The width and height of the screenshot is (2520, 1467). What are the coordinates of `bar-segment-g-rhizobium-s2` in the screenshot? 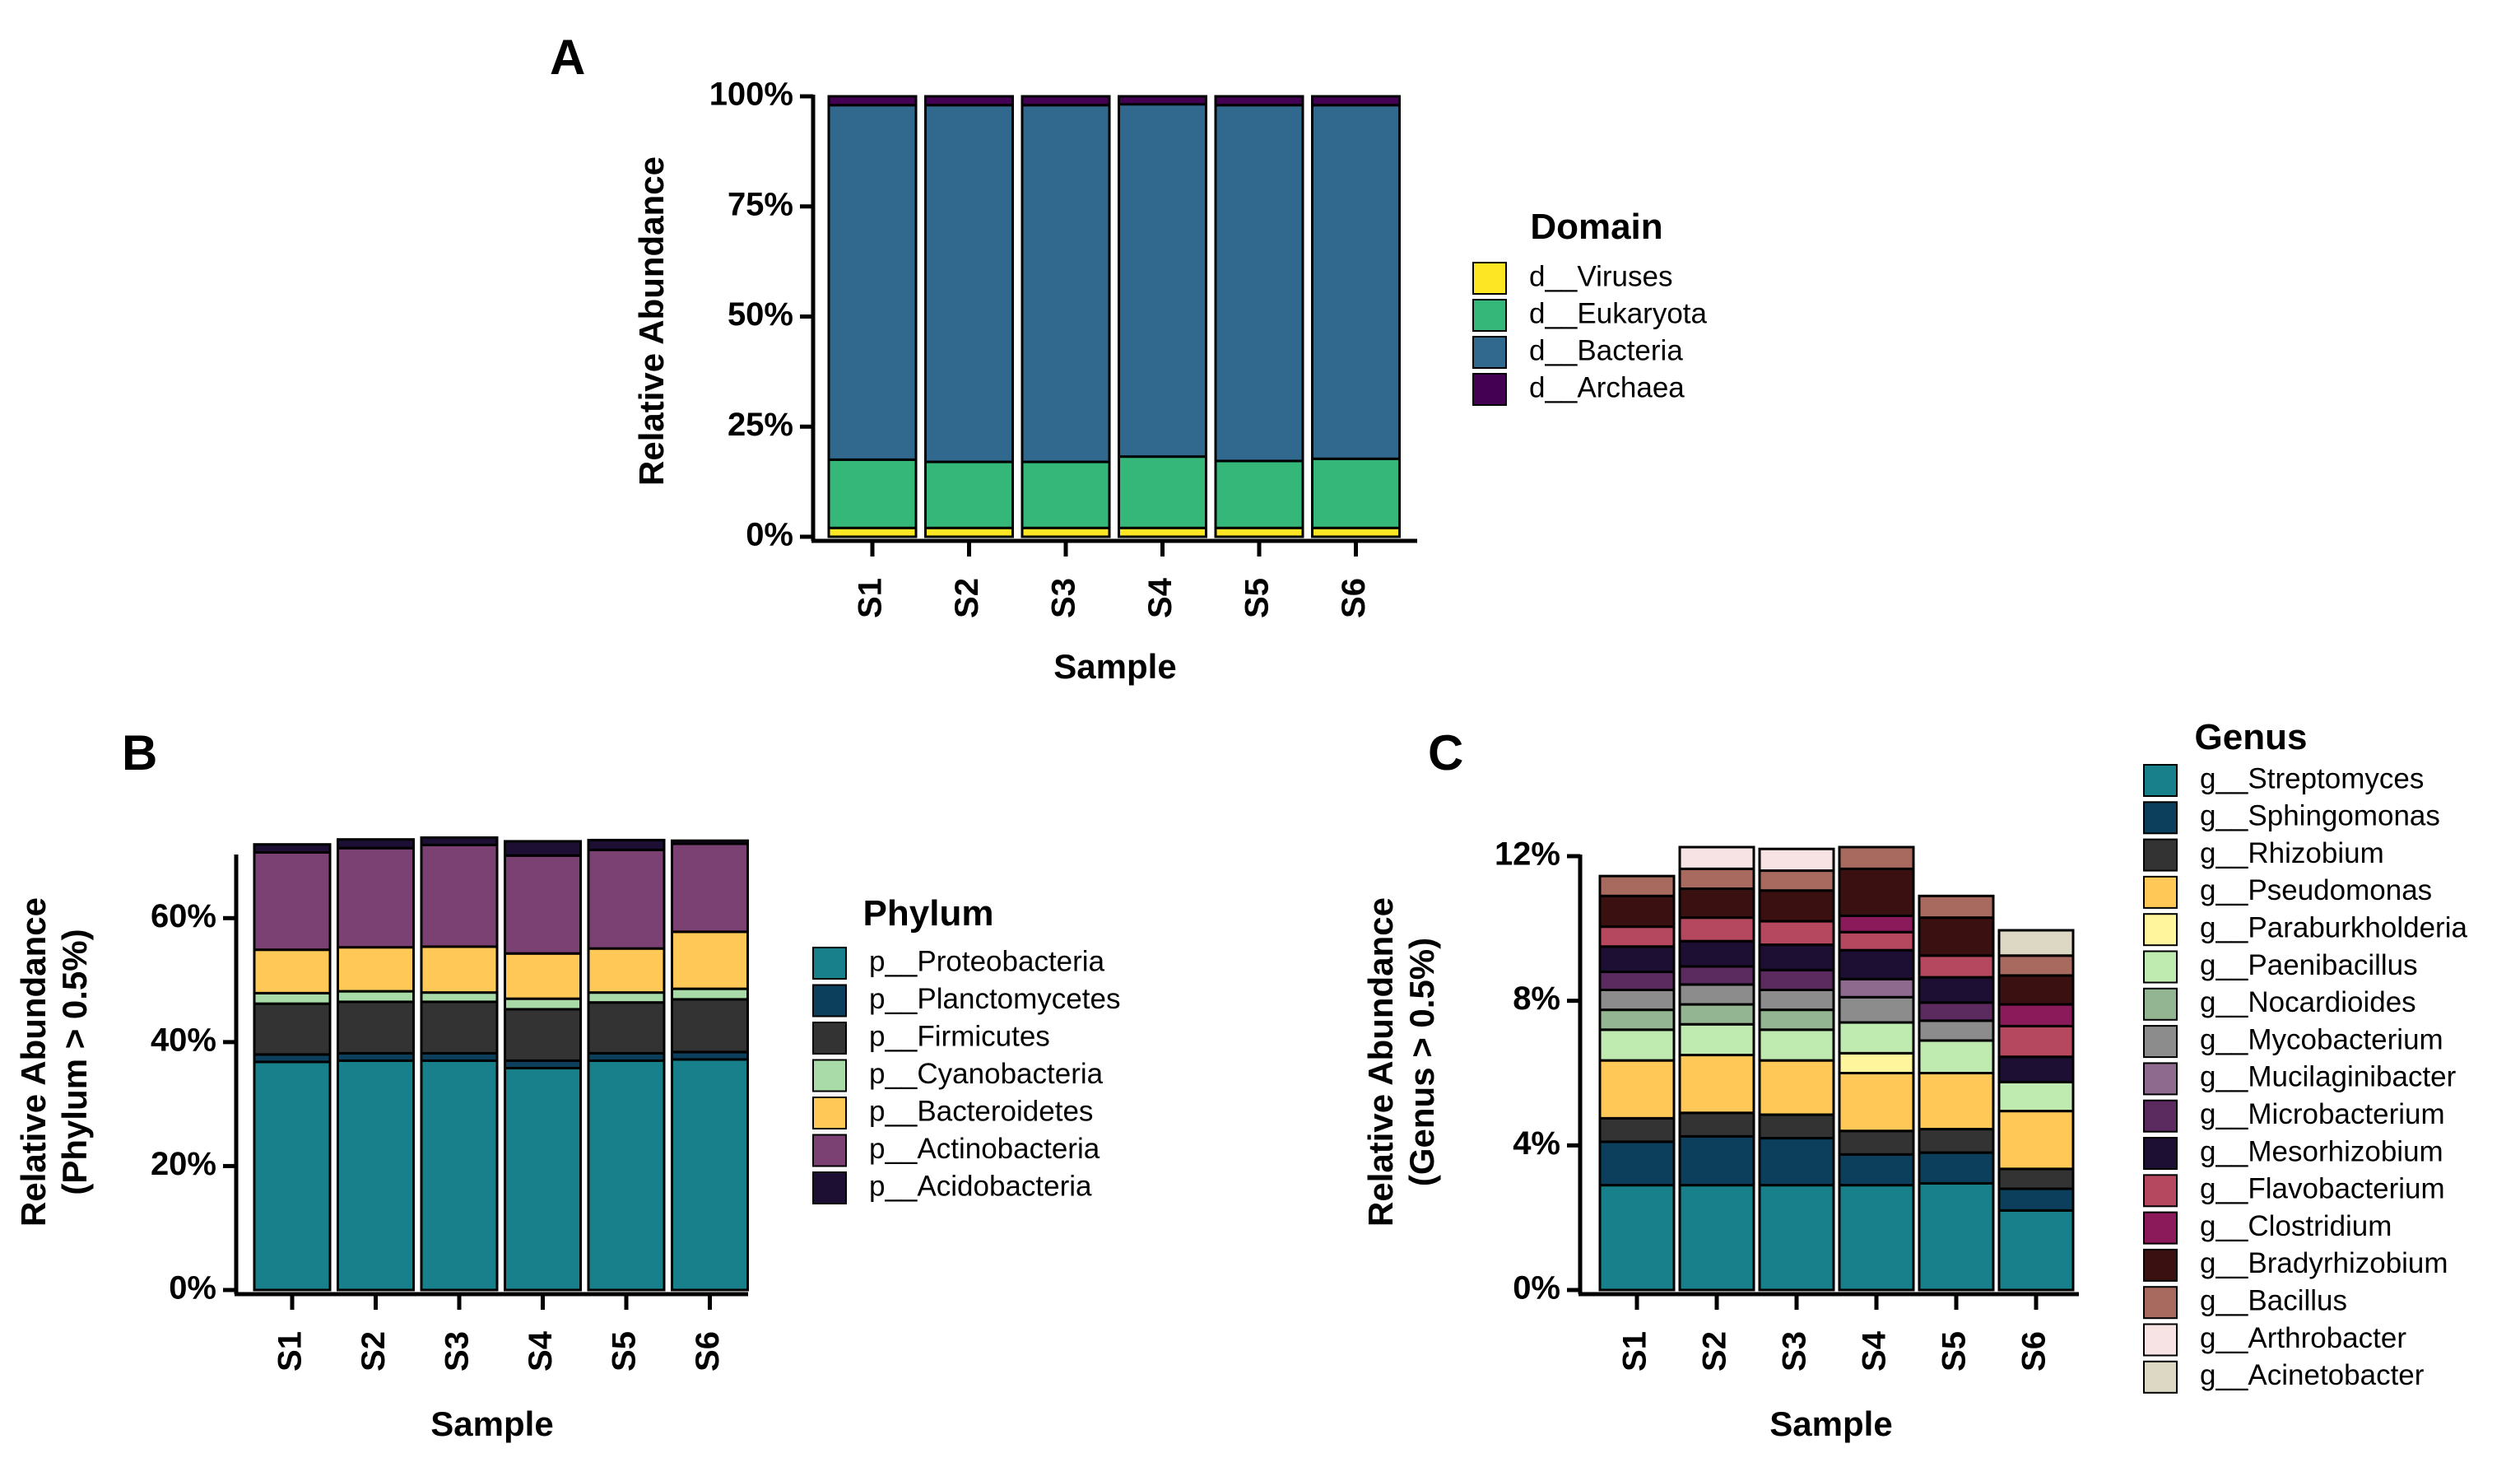 It's located at (1716, 1124).